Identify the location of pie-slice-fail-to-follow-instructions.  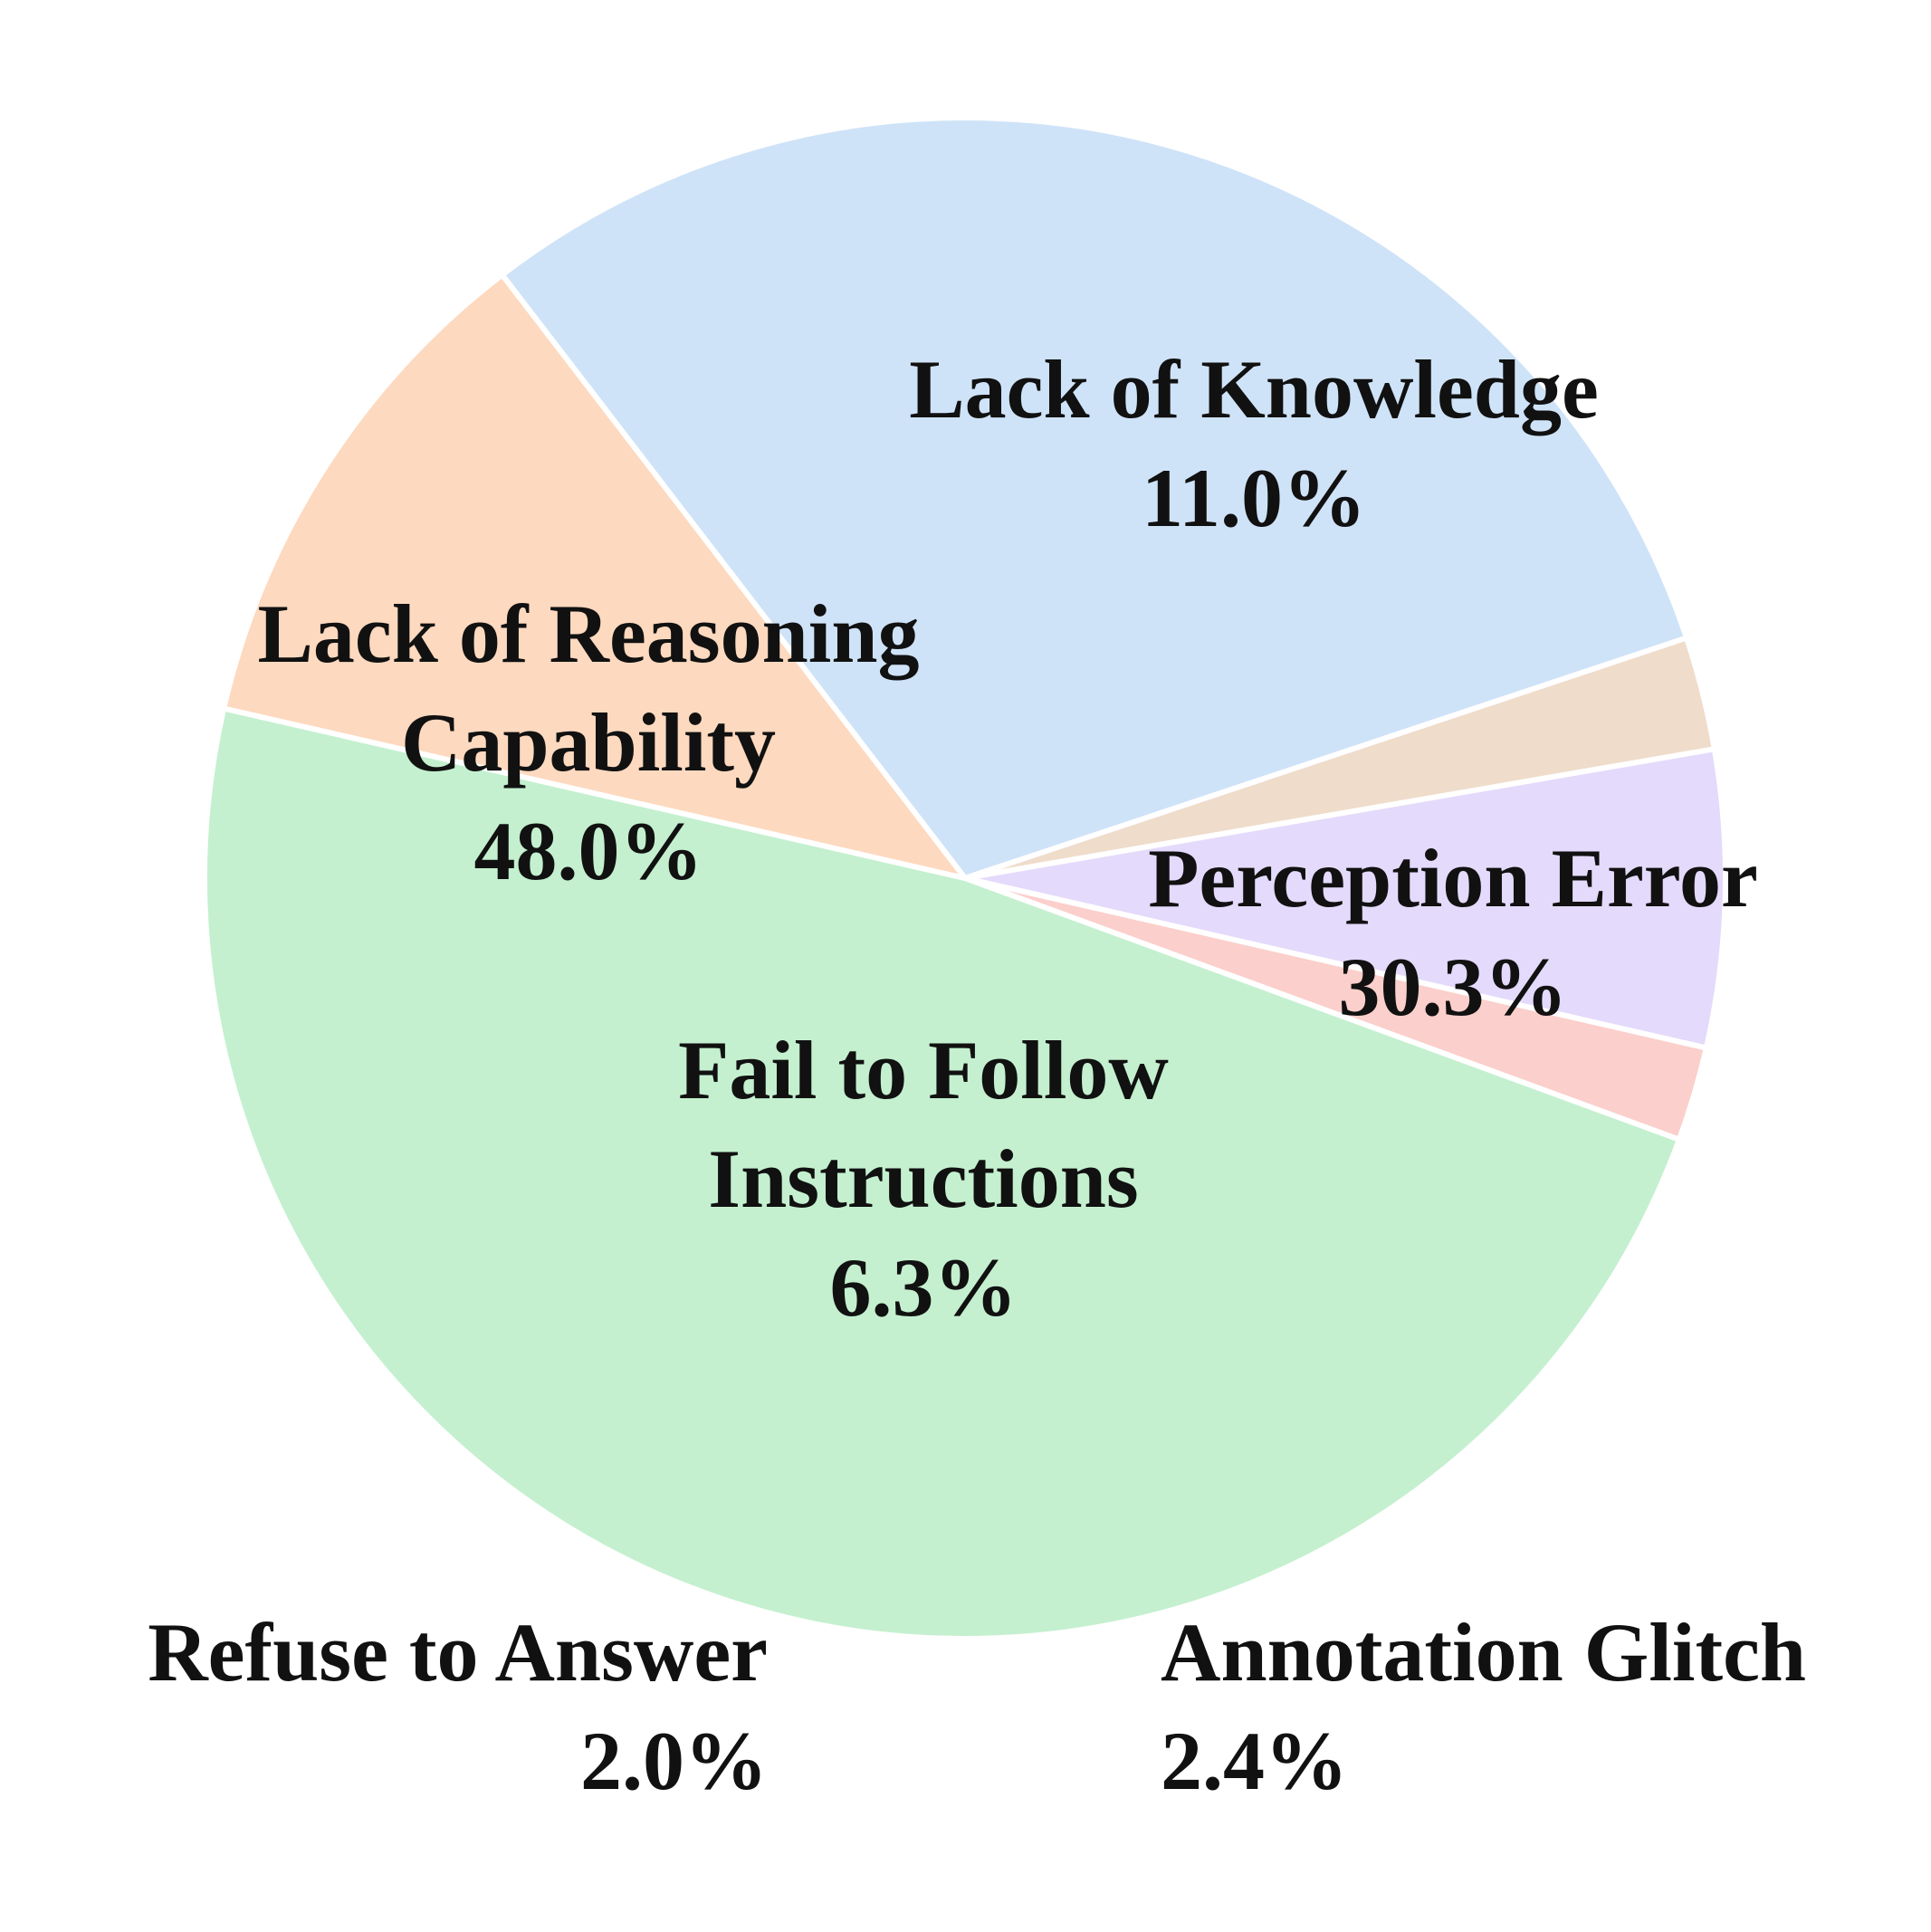
(1345, 898).